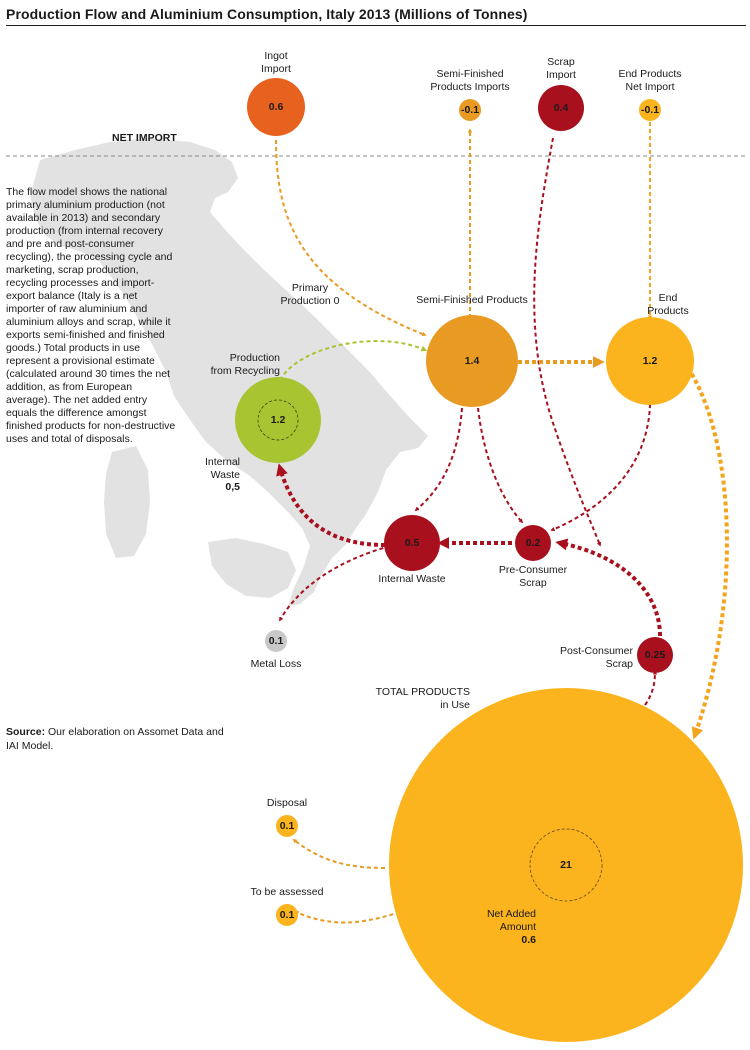 The width and height of the screenshot is (750, 1050). Describe the element at coordinates (353, 360) in the screenshot. I see `flow-recycling-to-semi` at that location.